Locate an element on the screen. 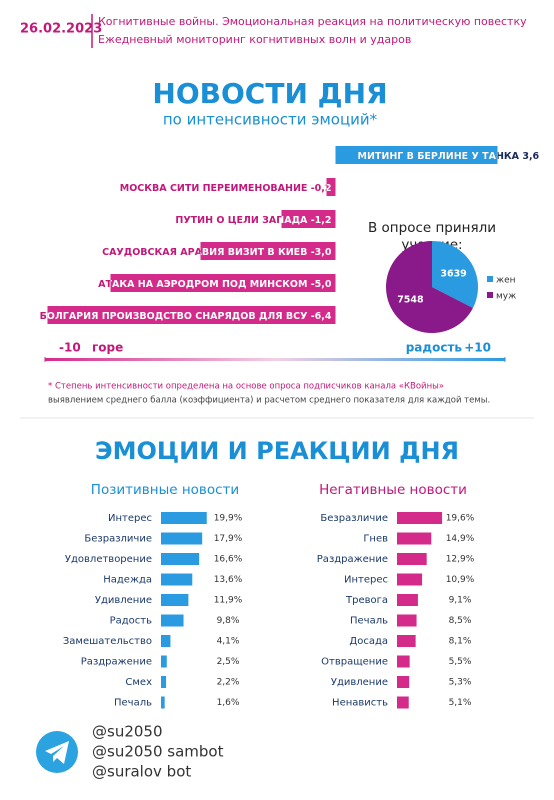  category-label: Замешательство is located at coordinates (107, 641).